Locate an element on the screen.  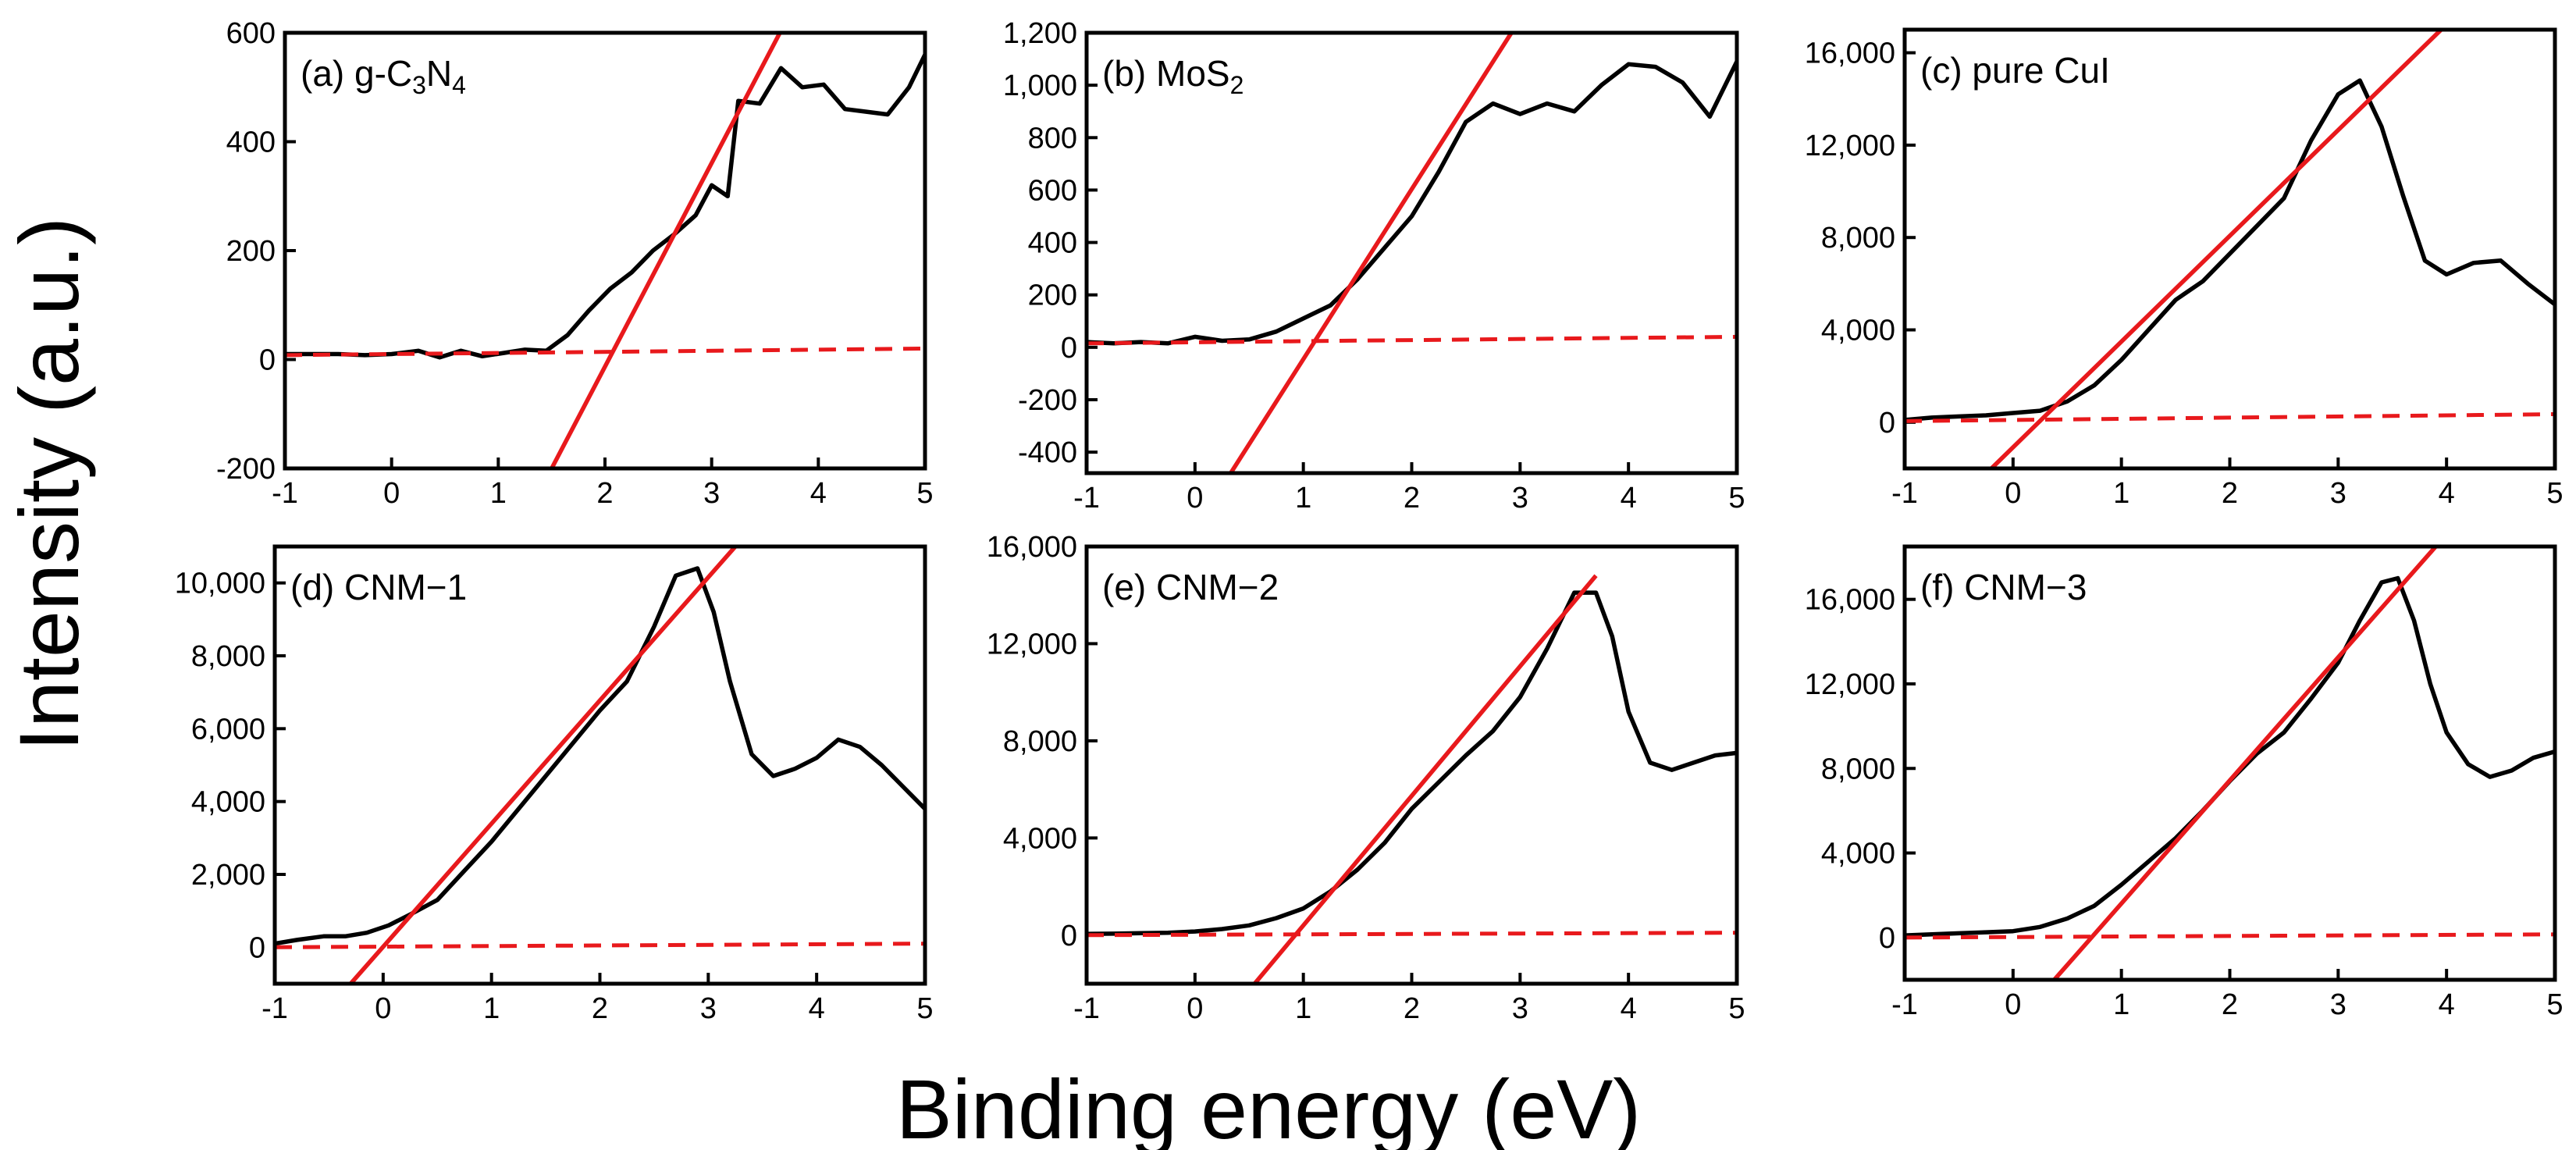
panel-label-subscript: 2 is located at coordinates (1237, 85).